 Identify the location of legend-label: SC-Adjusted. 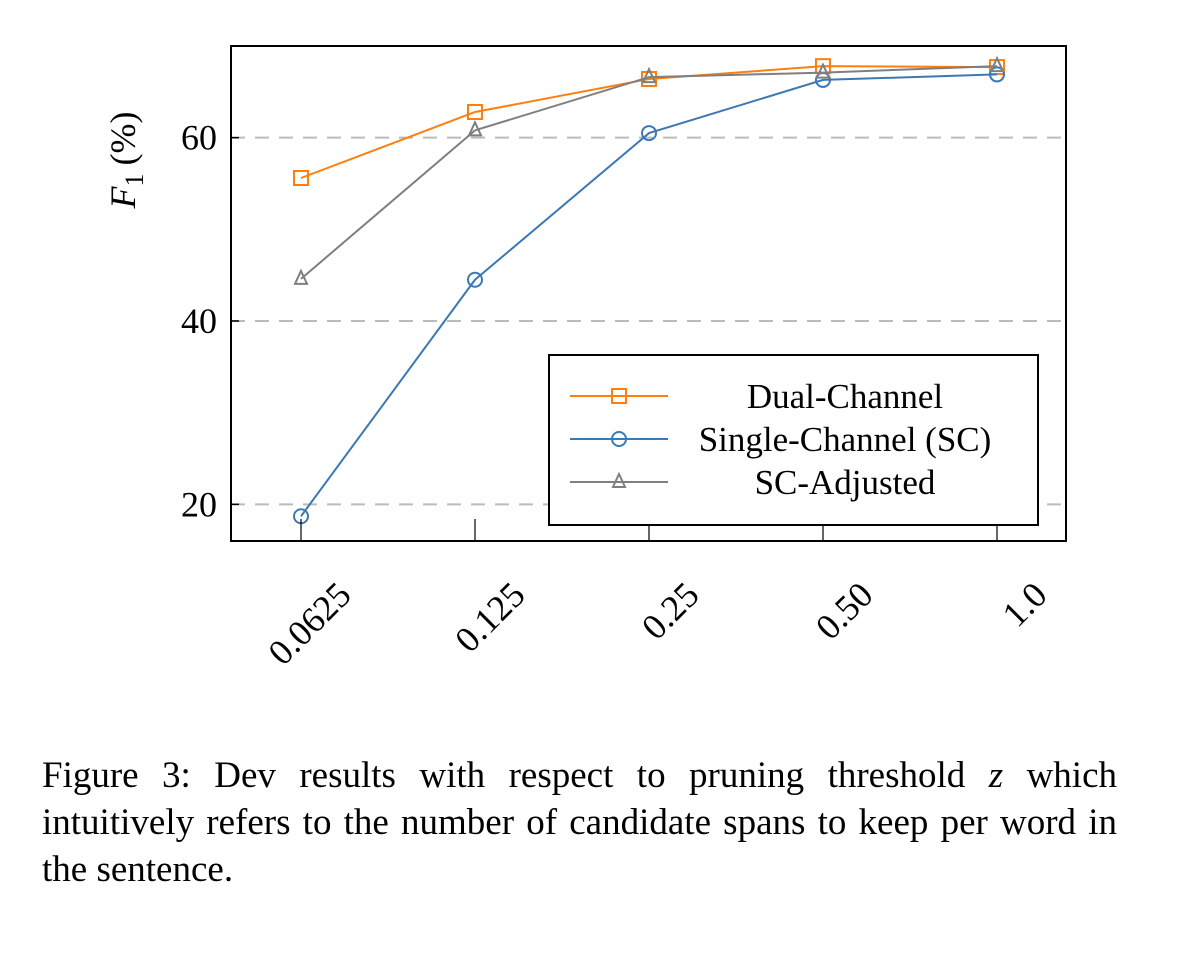
(845, 482).